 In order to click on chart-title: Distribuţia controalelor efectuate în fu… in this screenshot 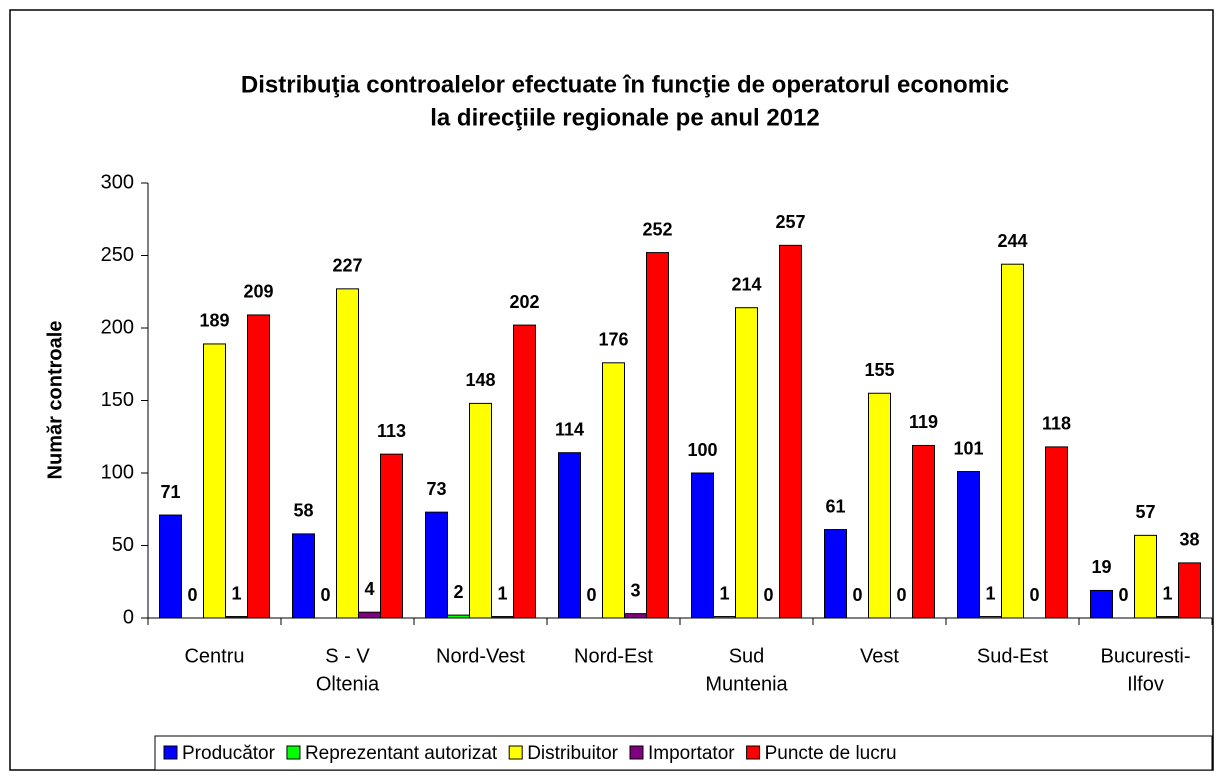, I will do `click(625, 84)`.